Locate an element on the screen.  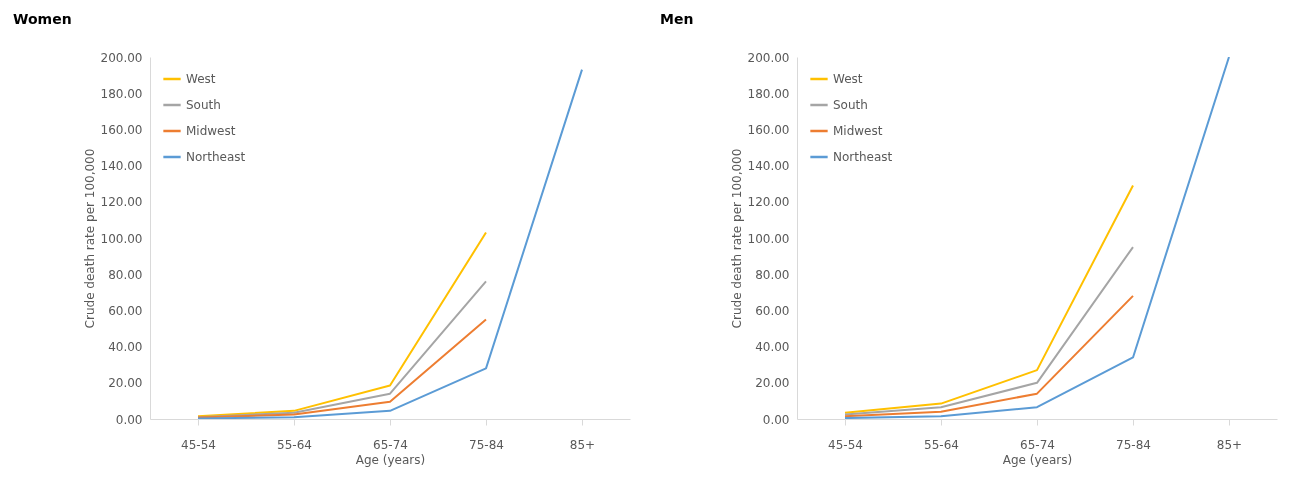
text: Men is located at coordinates (677, 19).